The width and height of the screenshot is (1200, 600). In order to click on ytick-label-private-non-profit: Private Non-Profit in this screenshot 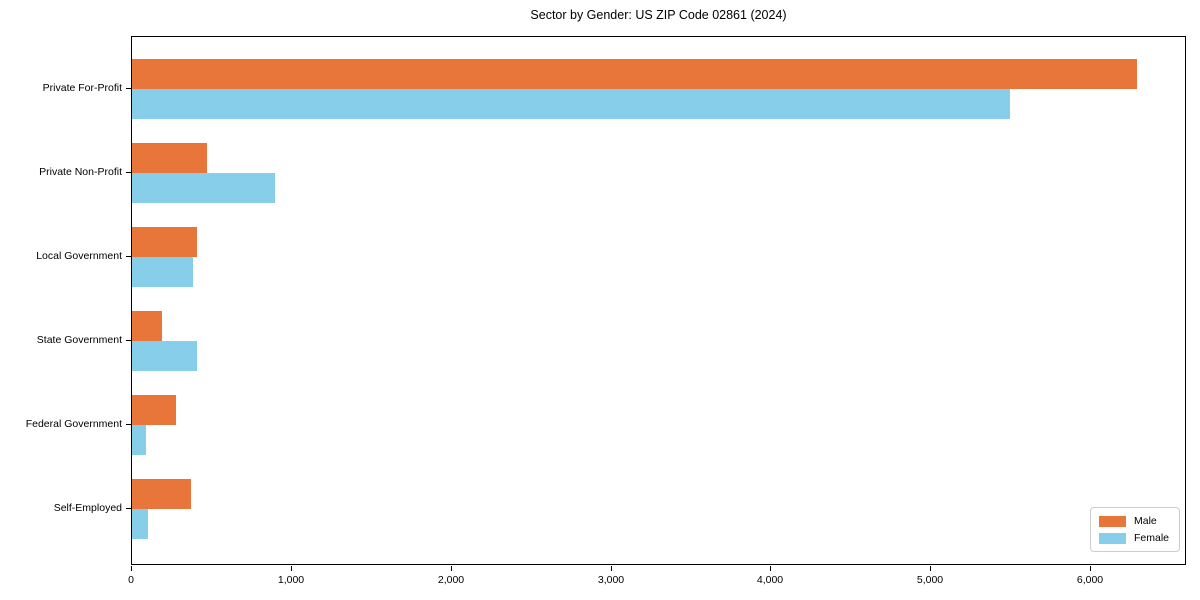, I will do `click(80, 172)`.